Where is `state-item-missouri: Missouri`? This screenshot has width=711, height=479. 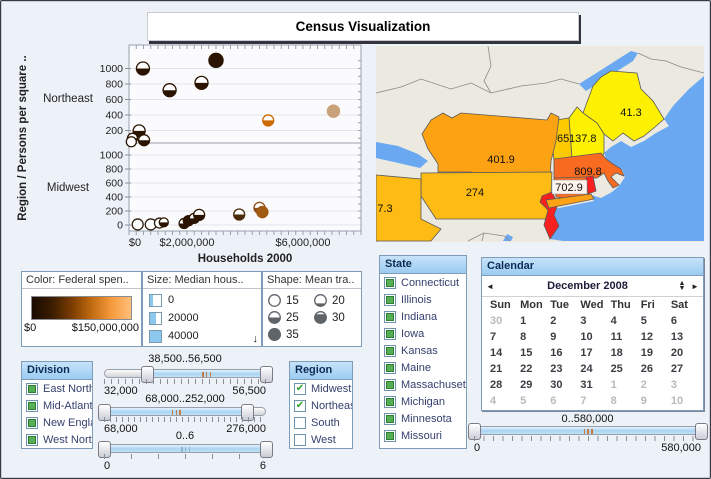
state-item-missouri: Missouri is located at coordinates (423, 435).